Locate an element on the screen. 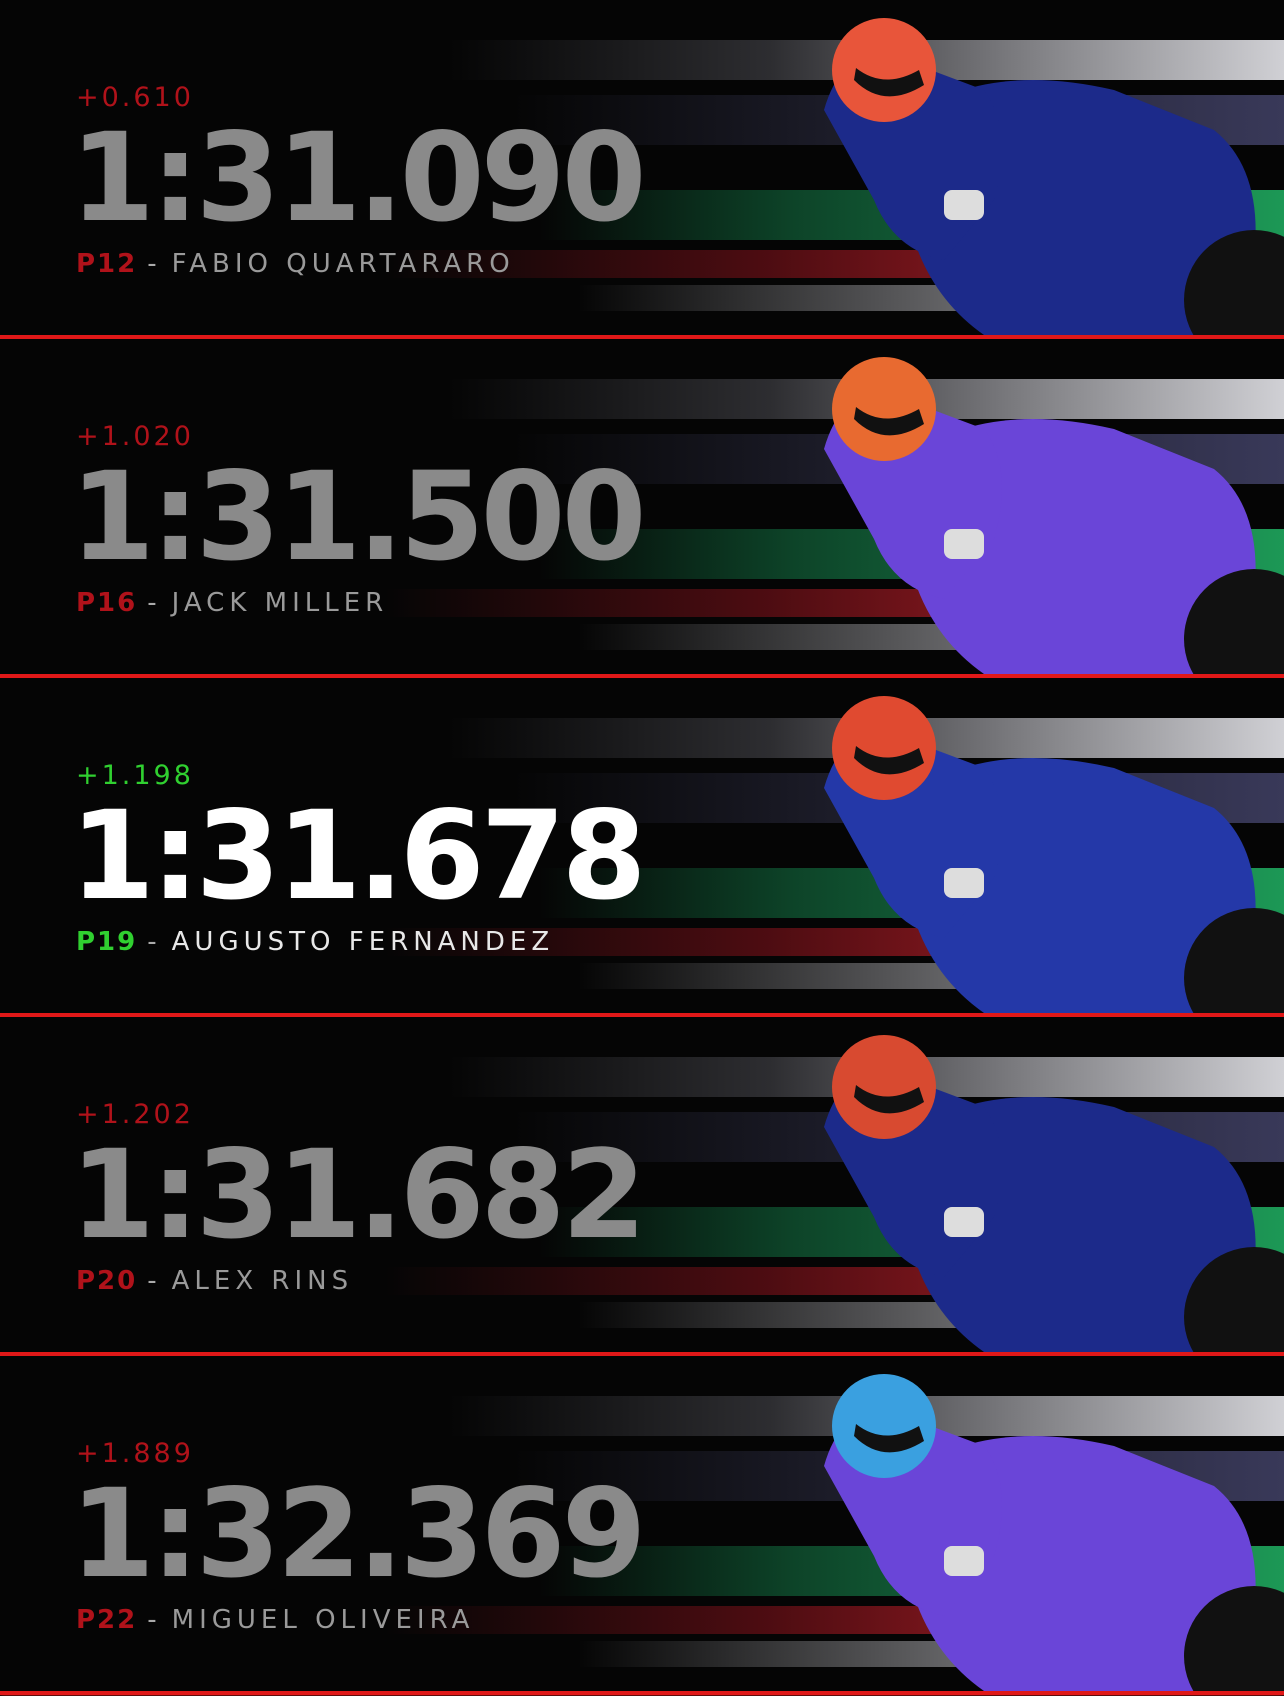 Image resolution: width=1284 pixels, height=1696 pixels. position: P22 is located at coordinates (107, 1620).